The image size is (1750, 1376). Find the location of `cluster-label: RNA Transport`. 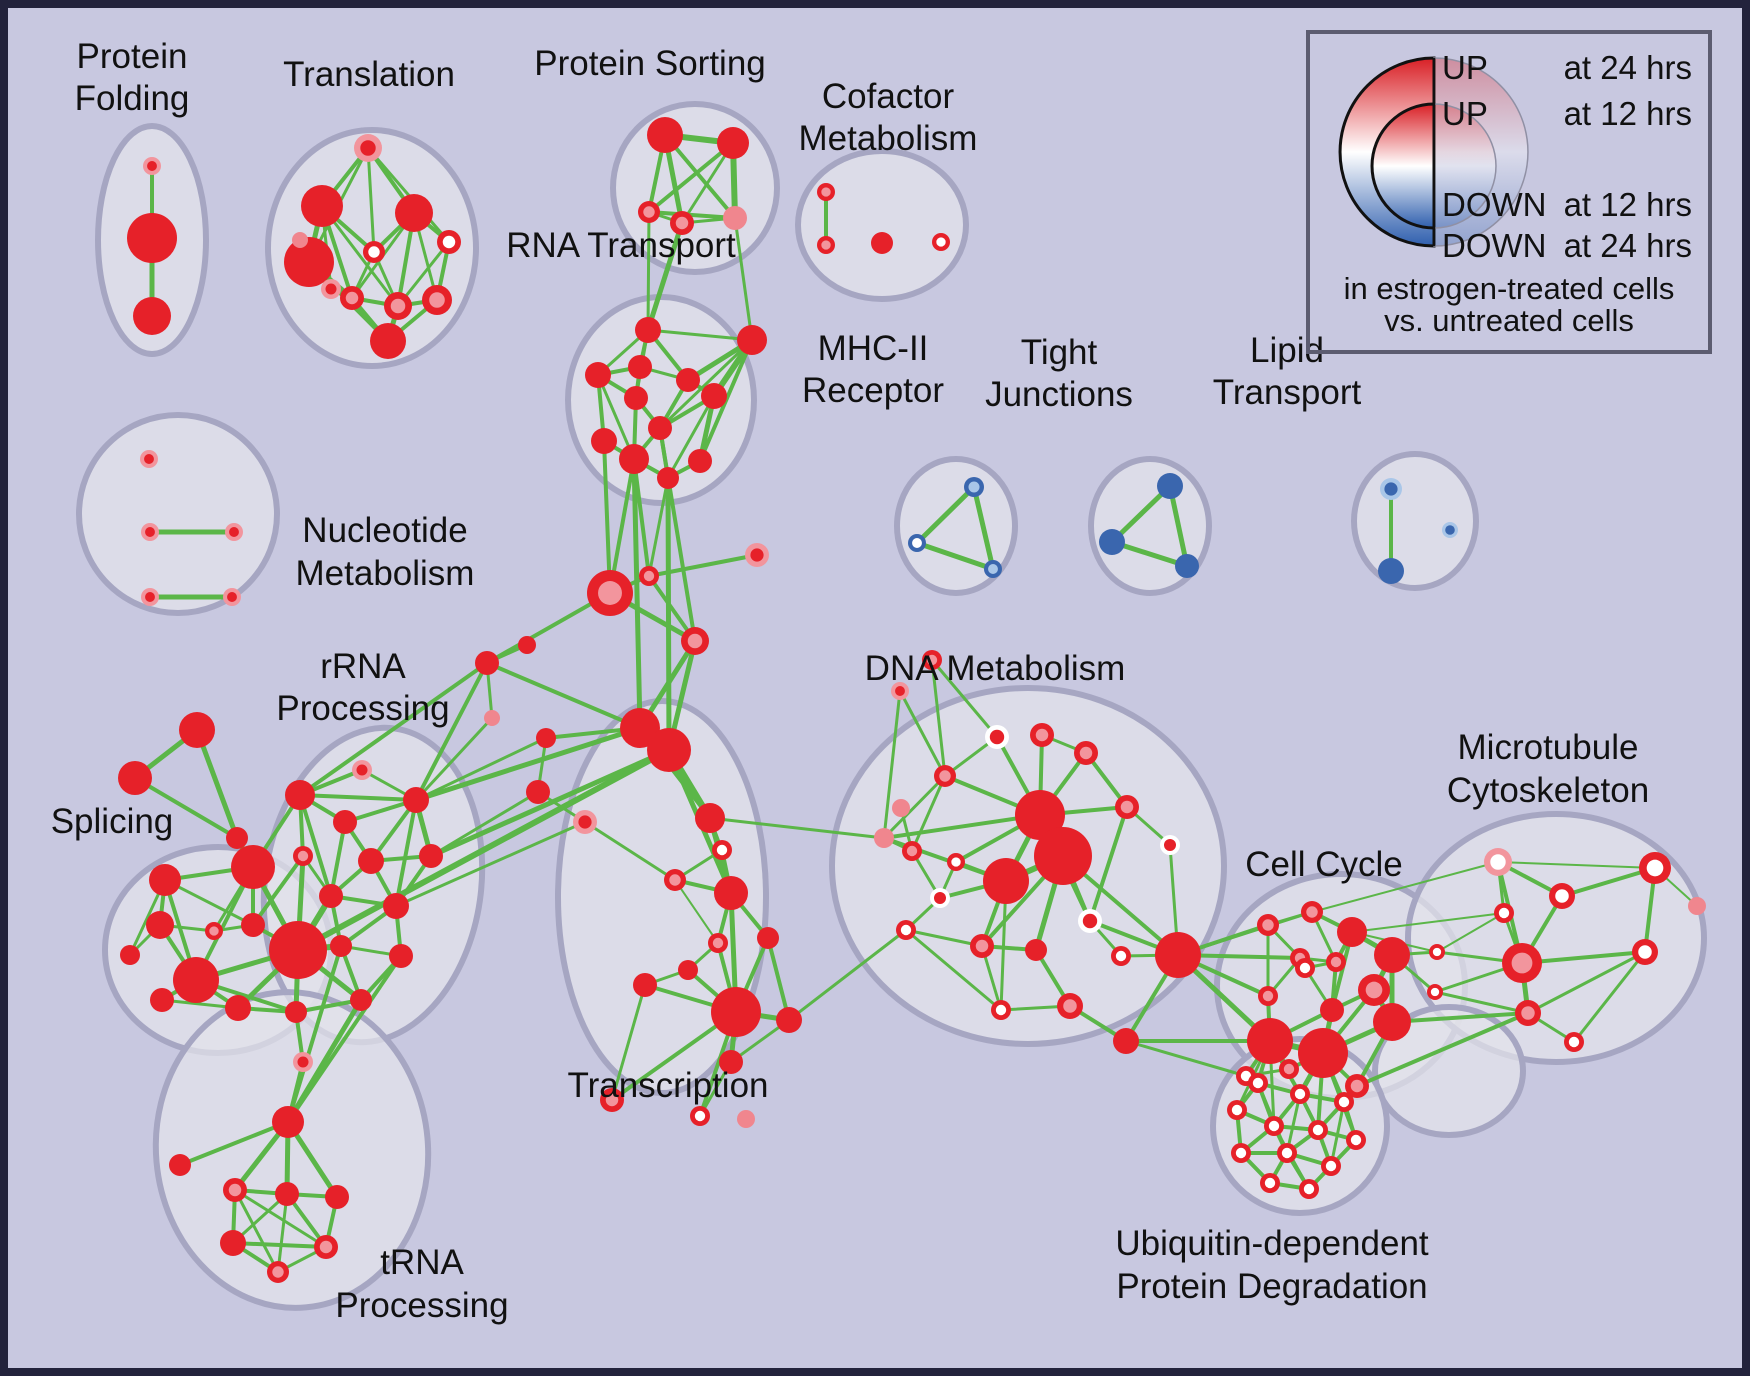

cluster-label: RNA Transport is located at coordinates (621, 245).